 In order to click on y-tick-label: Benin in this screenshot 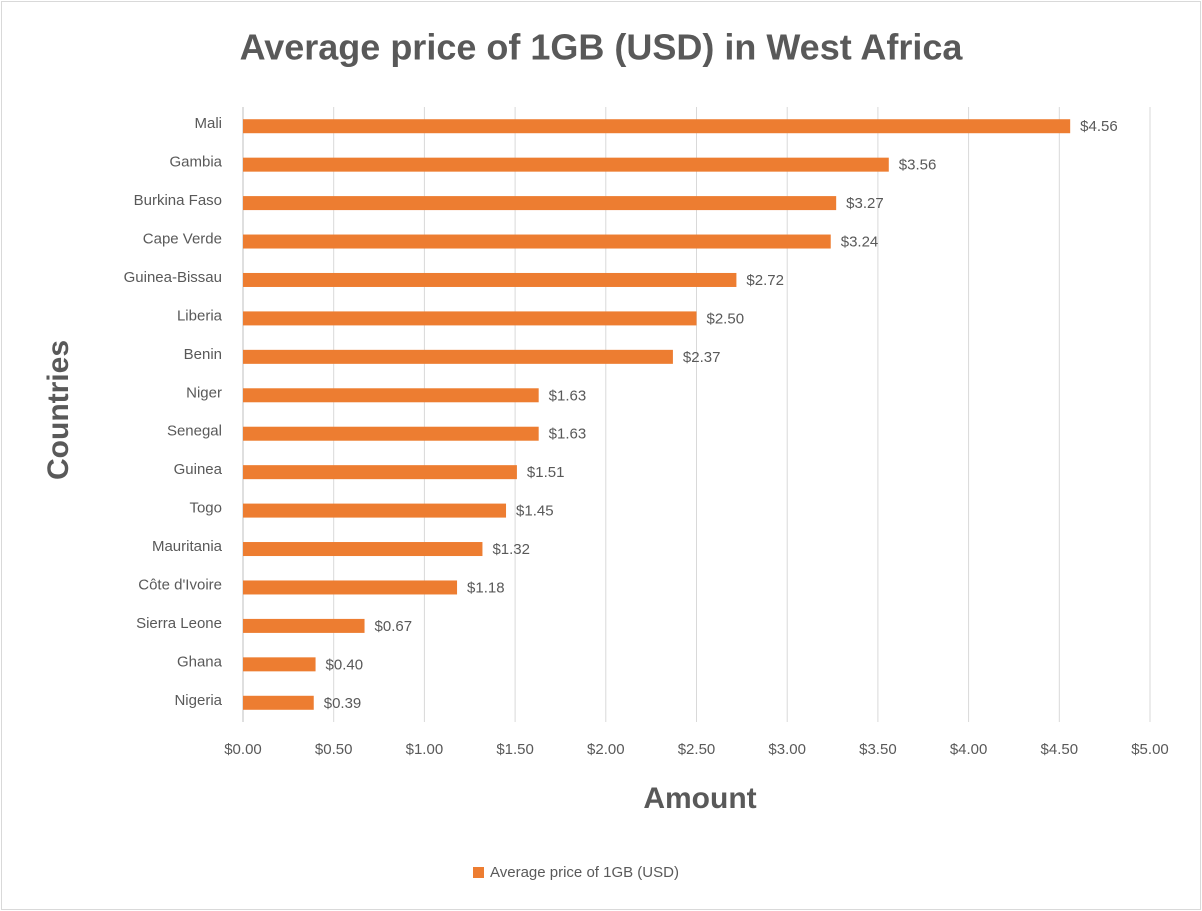, I will do `click(203, 354)`.